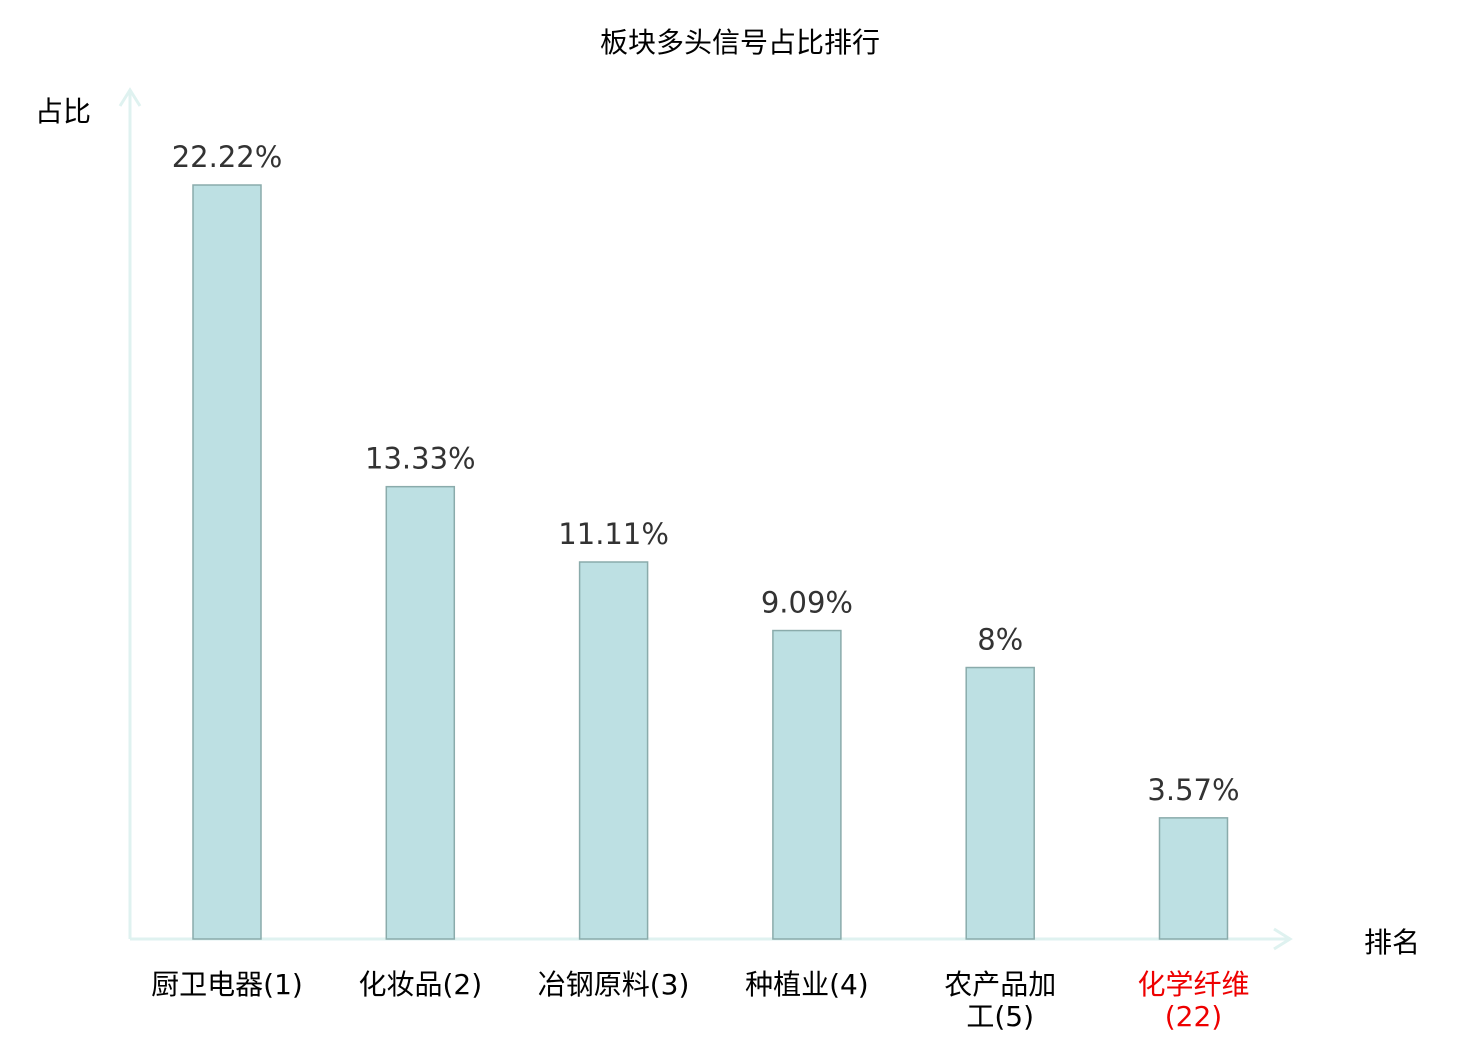 Image resolution: width=1480 pixels, height=1040 pixels. Describe the element at coordinates (1283, 939) in the screenshot. I see `x-axis-arrow-icon` at that location.